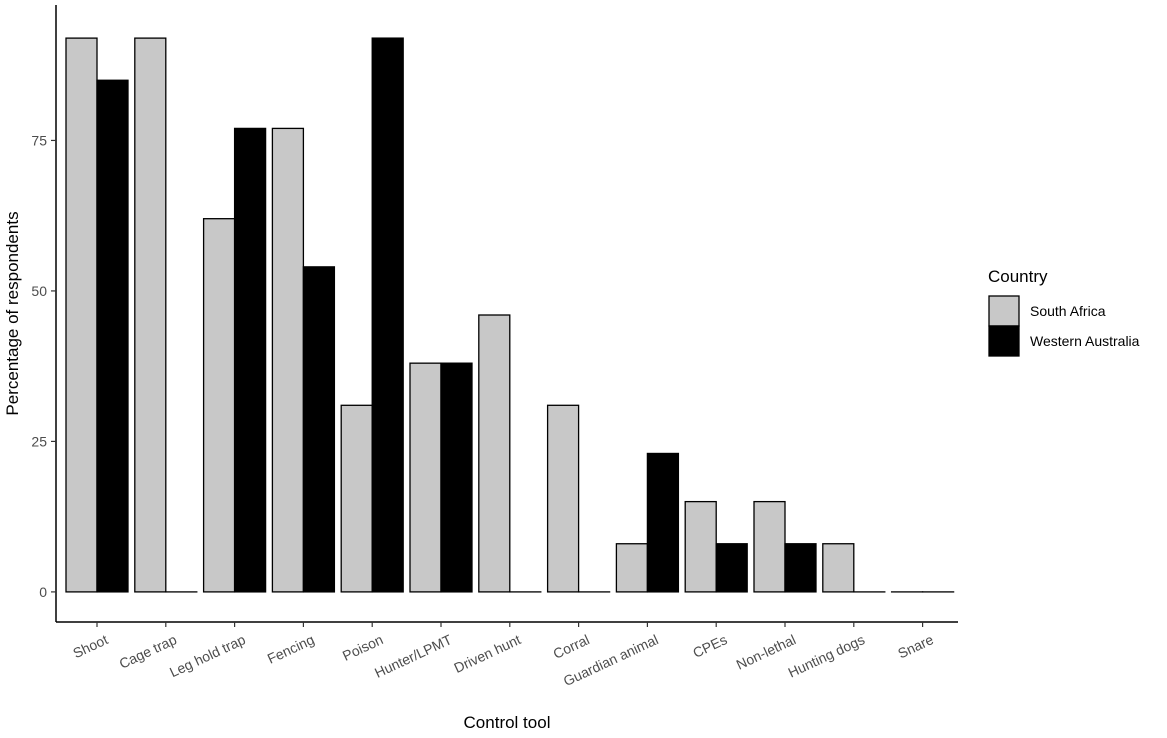  Describe the element at coordinates (207, 655) in the screenshot. I see `x-tick-label-leg-hold-trap: Leg hold trap` at that location.